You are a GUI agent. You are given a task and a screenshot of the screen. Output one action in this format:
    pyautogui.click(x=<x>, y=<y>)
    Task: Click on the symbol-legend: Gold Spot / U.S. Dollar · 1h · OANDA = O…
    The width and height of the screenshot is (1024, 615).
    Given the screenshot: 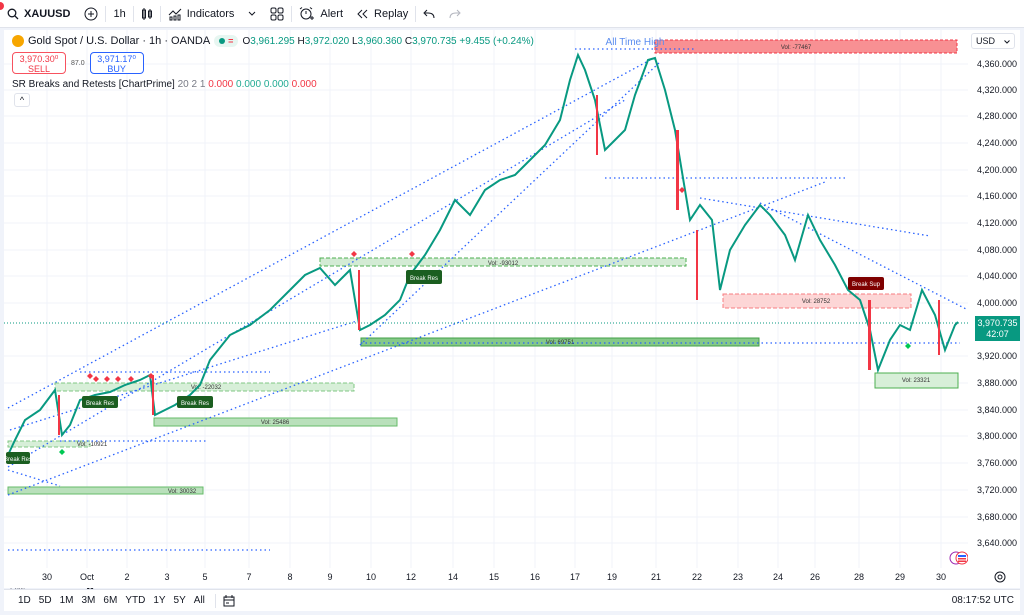 What is the action you would take?
    pyautogui.click(x=273, y=41)
    